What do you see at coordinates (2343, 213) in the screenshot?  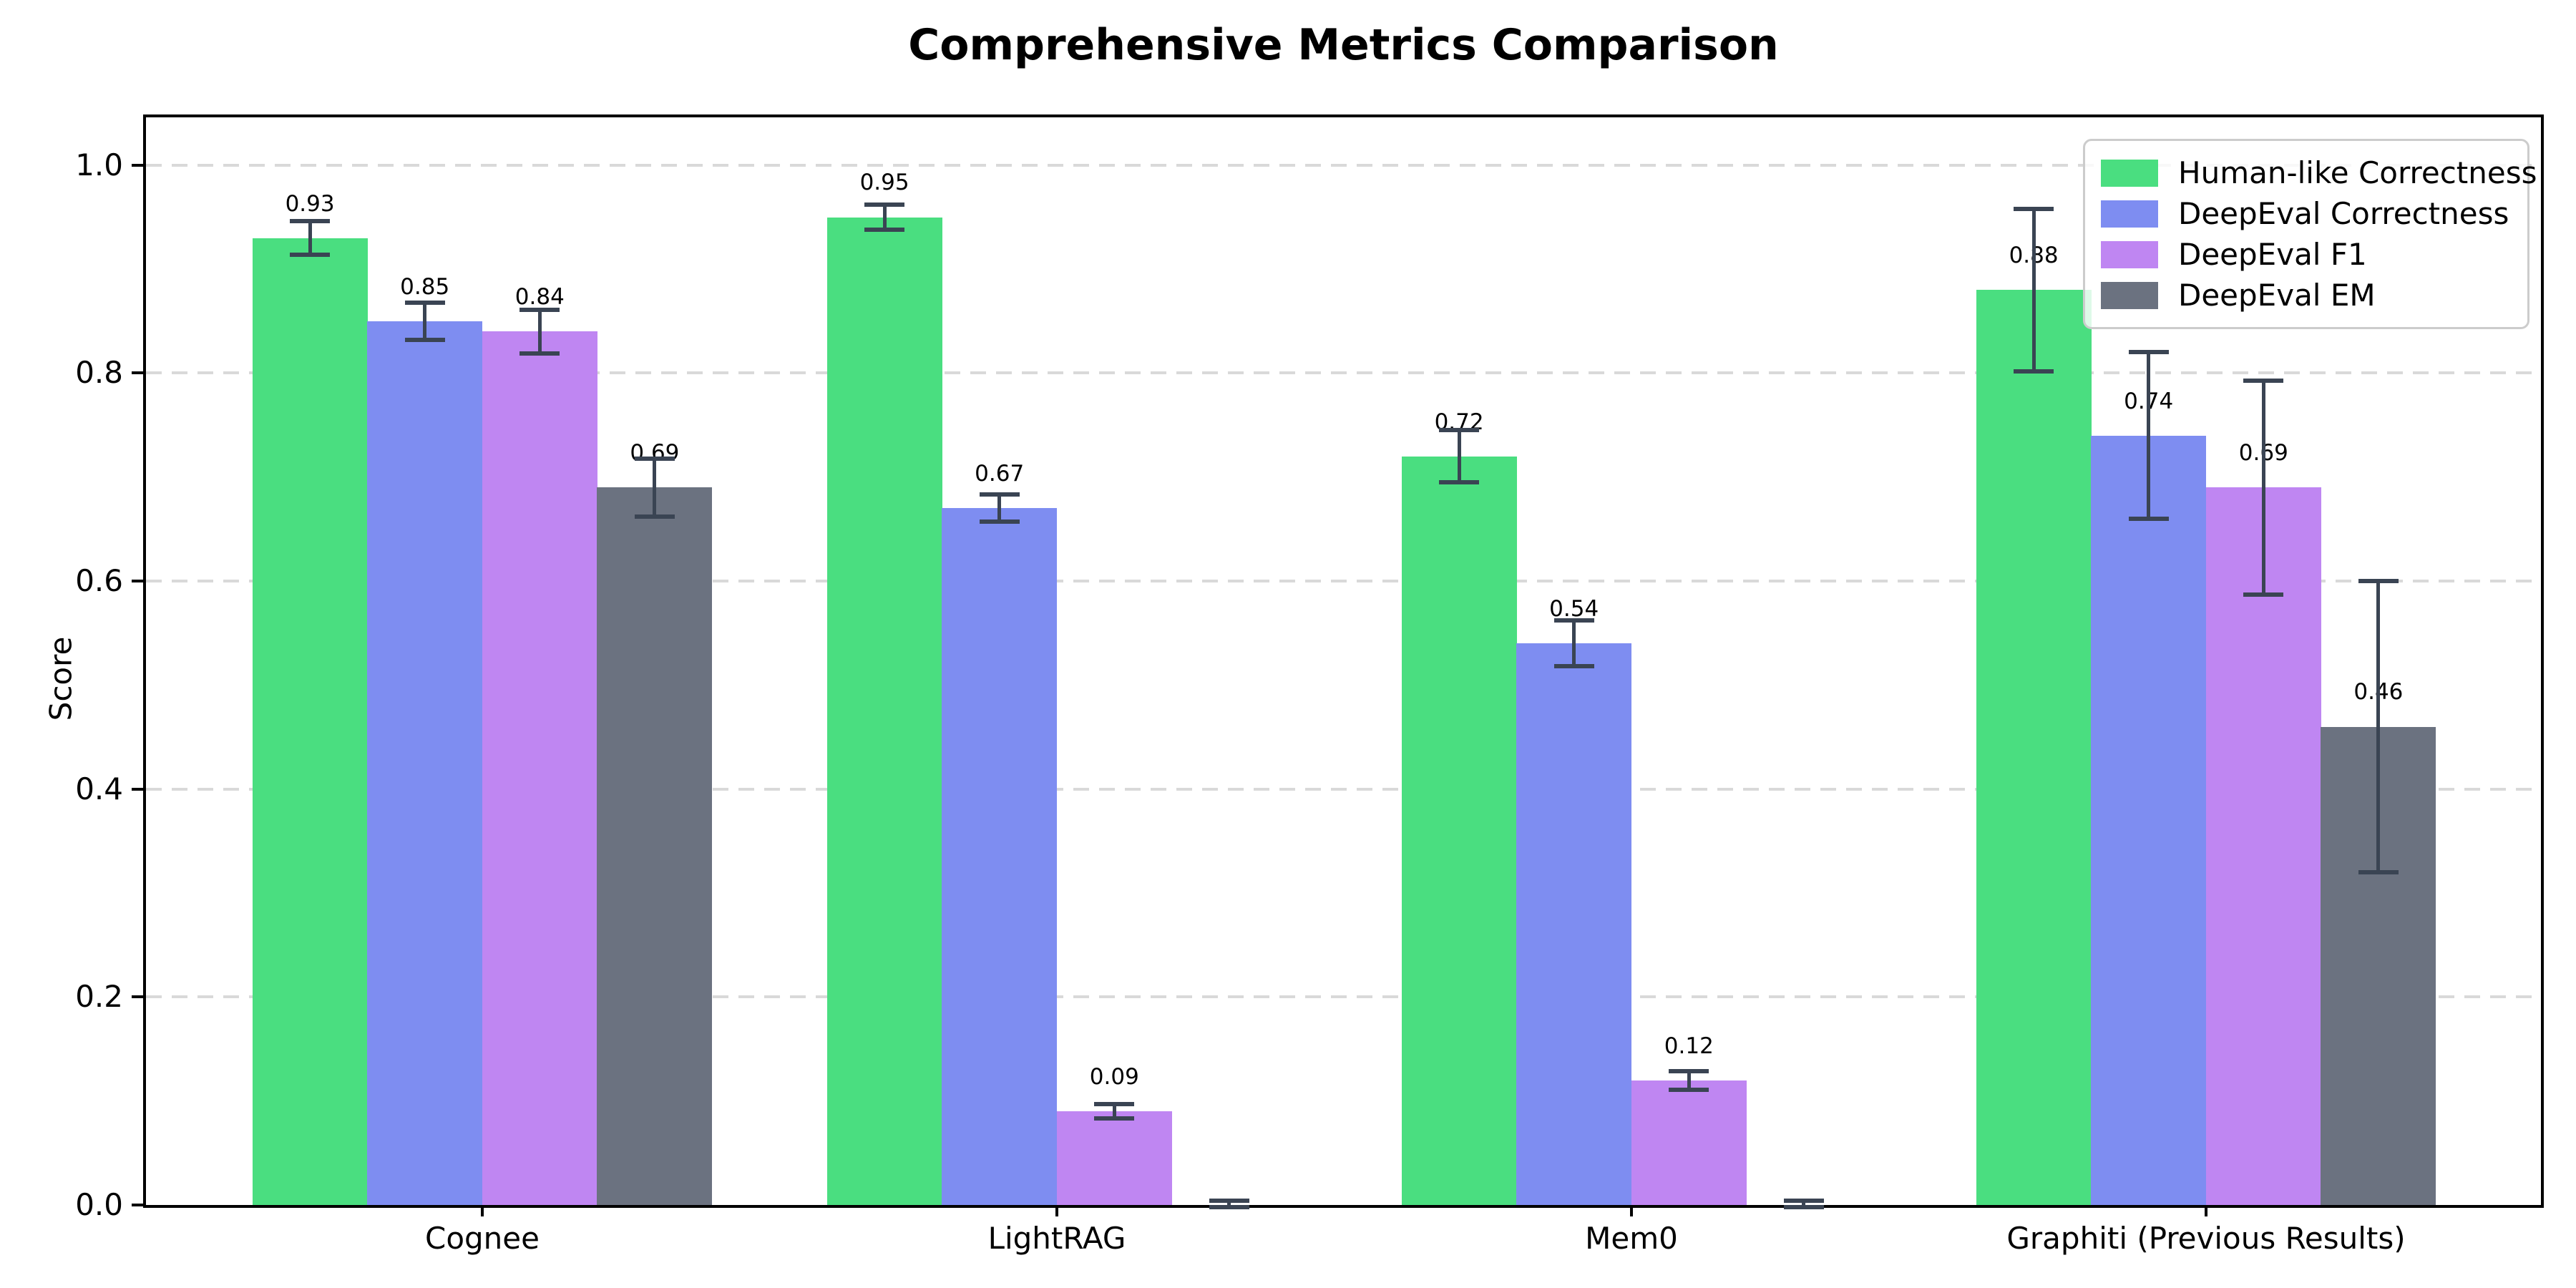 I see `legend-item-label: DeepEval Correctness` at bounding box center [2343, 213].